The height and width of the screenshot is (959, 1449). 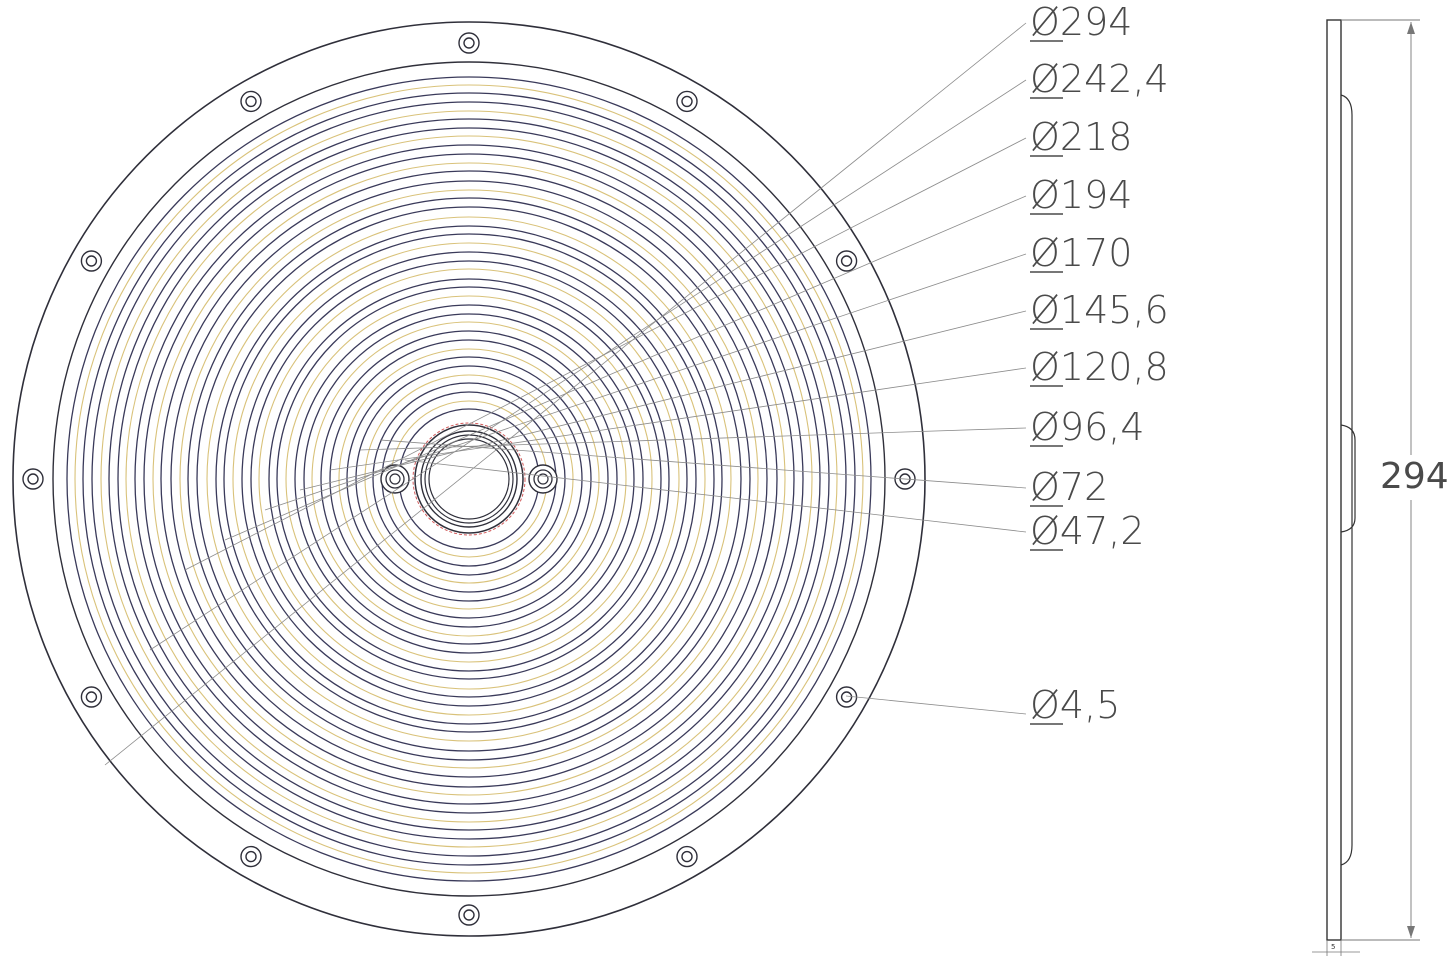 What do you see at coordinates (1081, 195) in the screenshot?
I see `diameter-label-4: Ø194` at bounding box center [1081, 195].